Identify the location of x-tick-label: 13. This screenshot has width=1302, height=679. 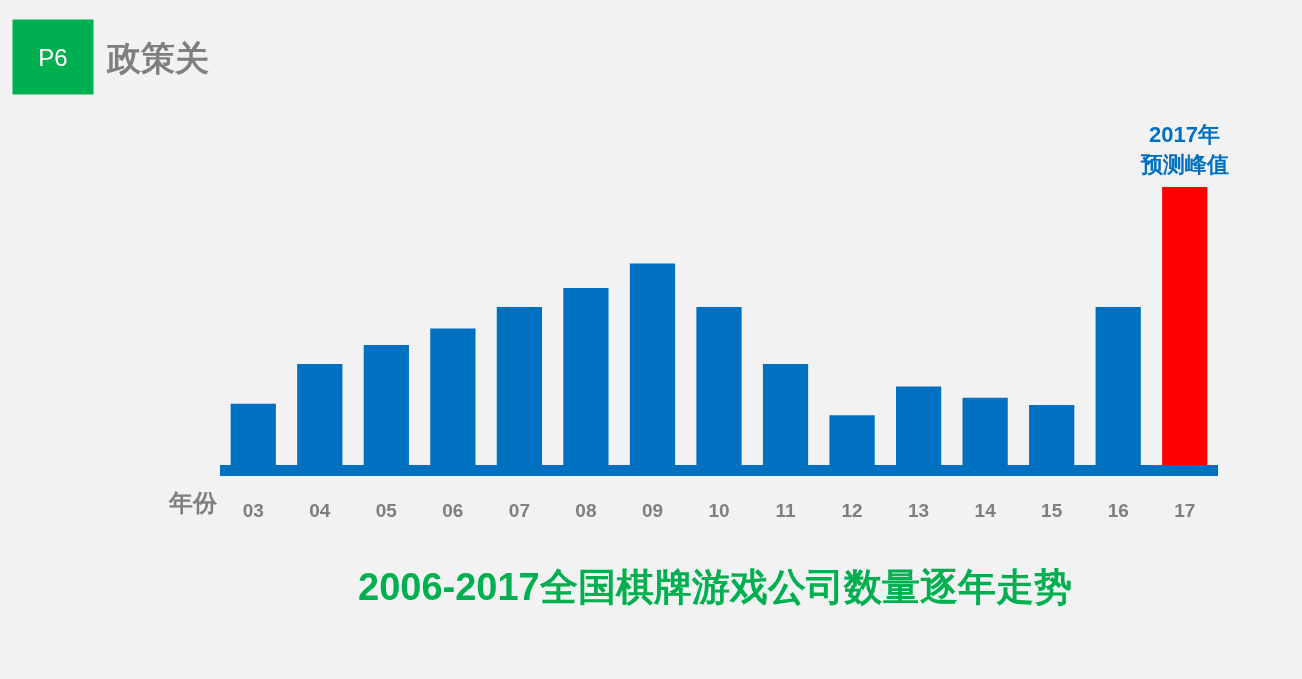
(919, 510).